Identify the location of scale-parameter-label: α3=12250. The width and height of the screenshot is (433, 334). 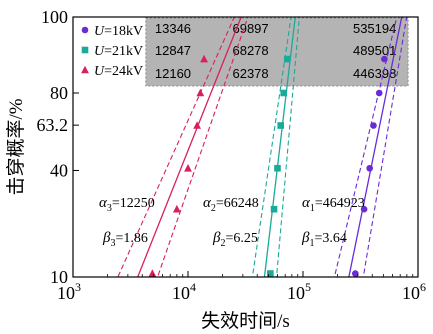
(127, 204).